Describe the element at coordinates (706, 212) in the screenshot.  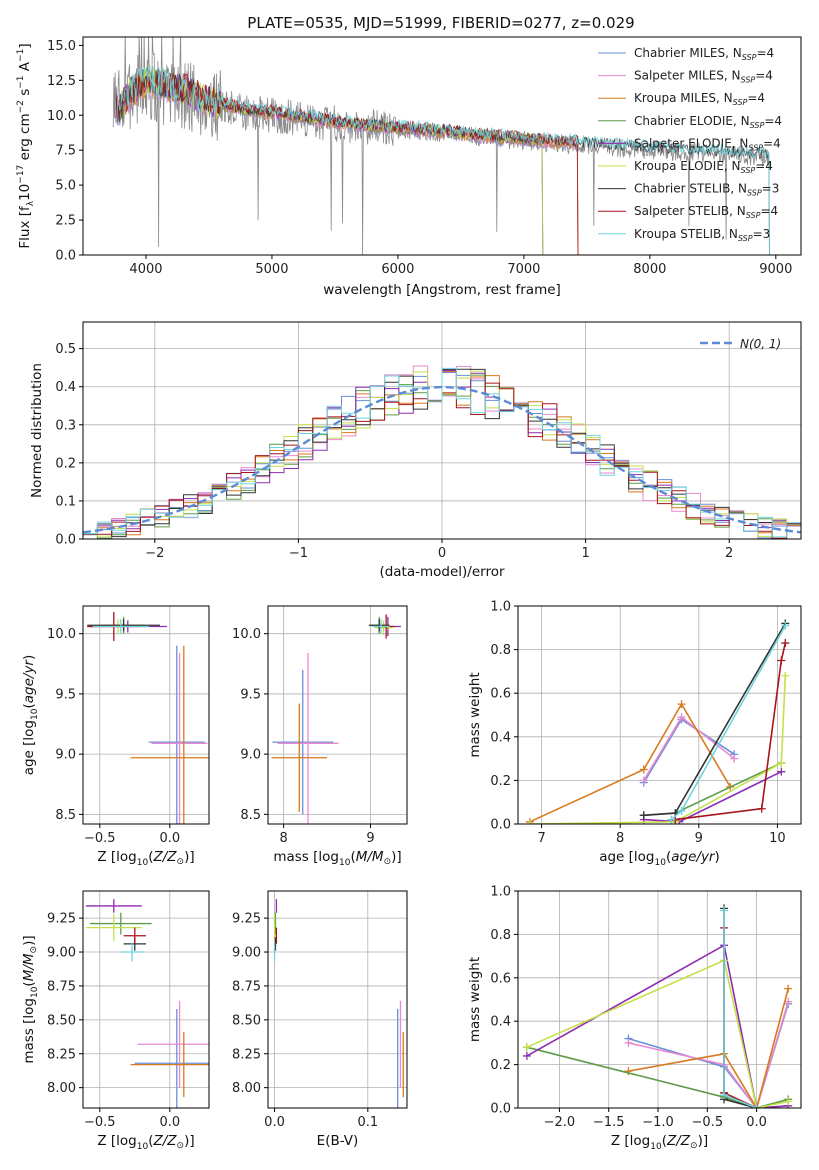
I see `legend-entry: Salpeter STELIB, NSSP=4` at that location.